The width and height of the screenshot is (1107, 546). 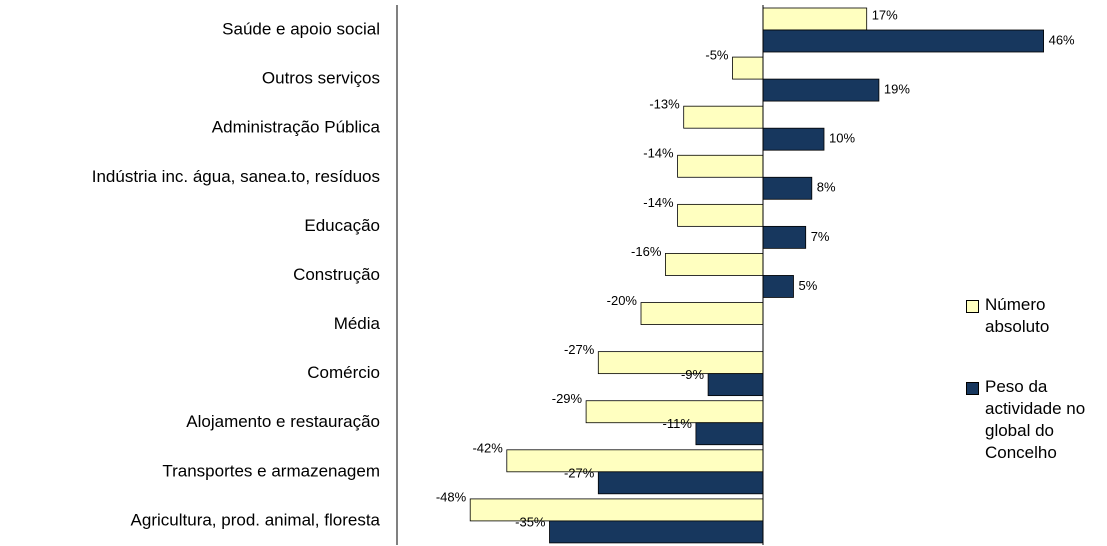 What do you see at coordinates (487, 447) in the screenshot?
I see `value-label: -42%` at bounding box center [487, 447].